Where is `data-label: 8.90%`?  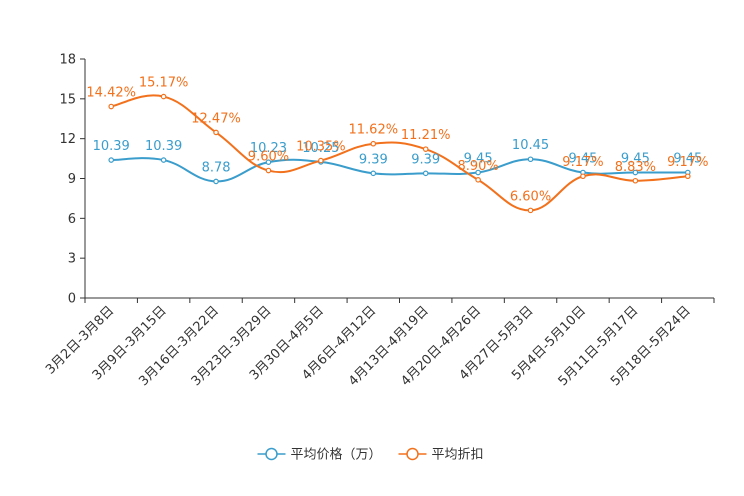
data-label: 8.90% is located at coordinates (477, 166).